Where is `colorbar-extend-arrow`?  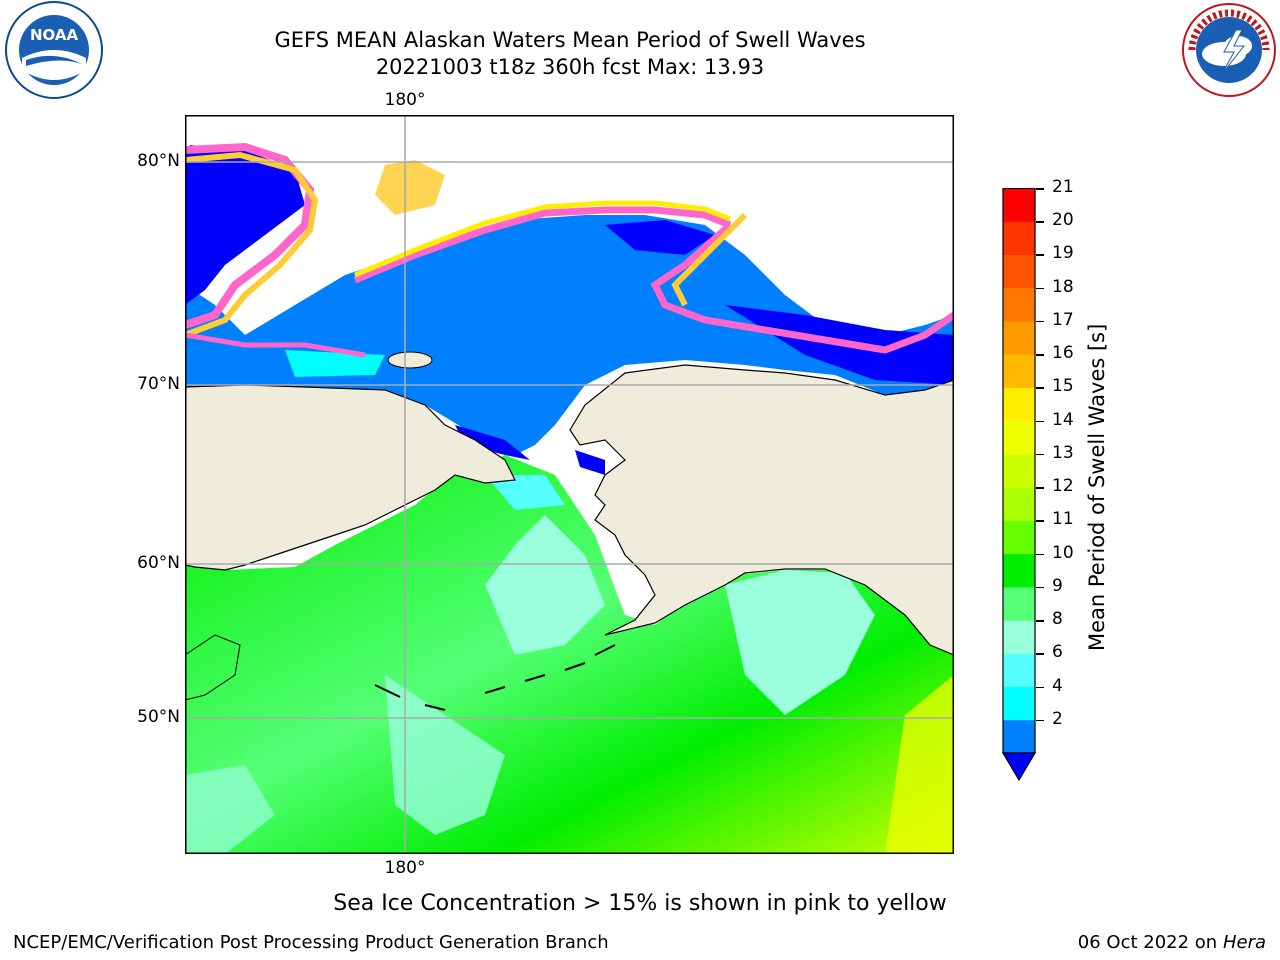 colorbar-extend-arrow is located at coordinates (1019, 767).